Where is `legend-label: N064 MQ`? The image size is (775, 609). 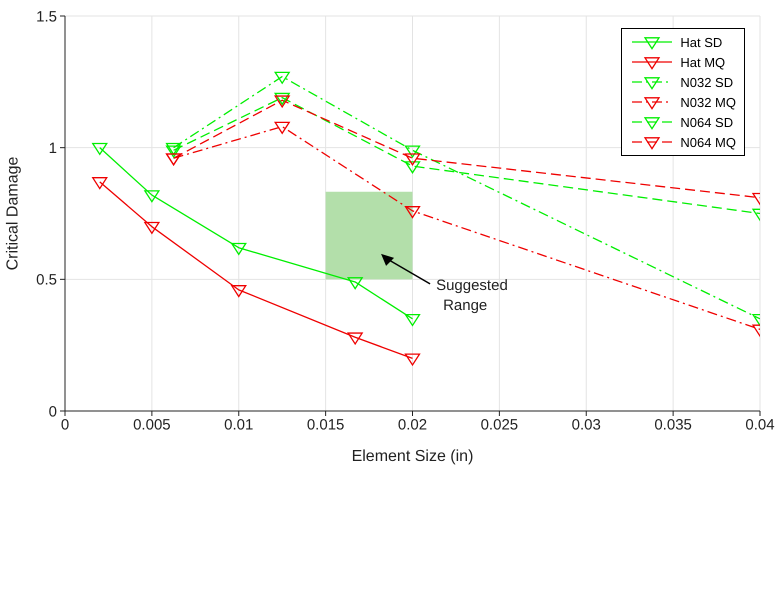
legend-label: N064 MQ is located at coordinates (708, 142).